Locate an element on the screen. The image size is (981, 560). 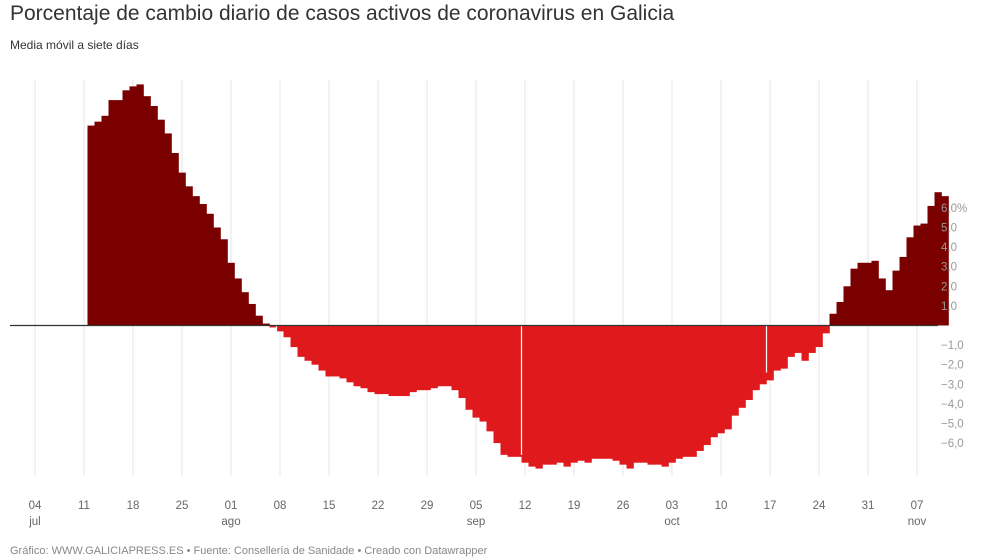
chart-subtitle: Media móvil a siete días is located at coordinates (74, 45).